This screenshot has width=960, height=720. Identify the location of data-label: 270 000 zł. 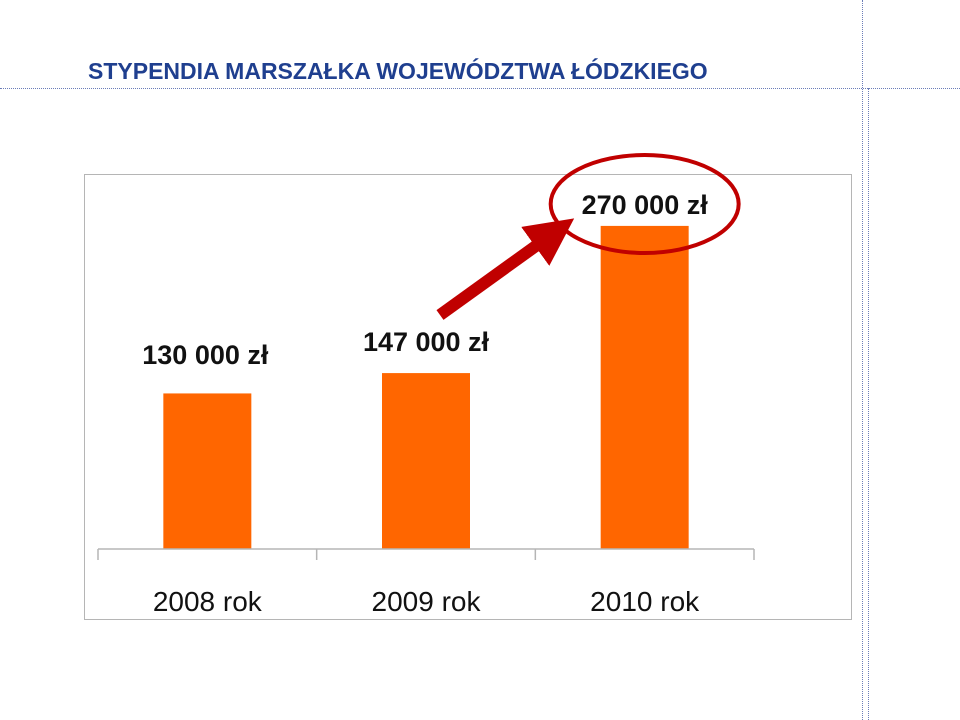
(645, 205).